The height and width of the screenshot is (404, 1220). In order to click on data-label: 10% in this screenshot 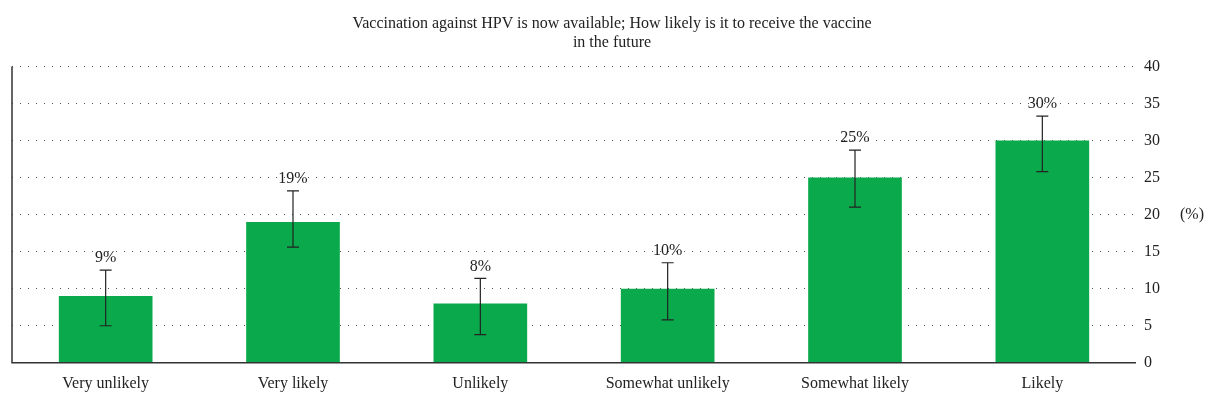, I will do `click(668, 249)`.